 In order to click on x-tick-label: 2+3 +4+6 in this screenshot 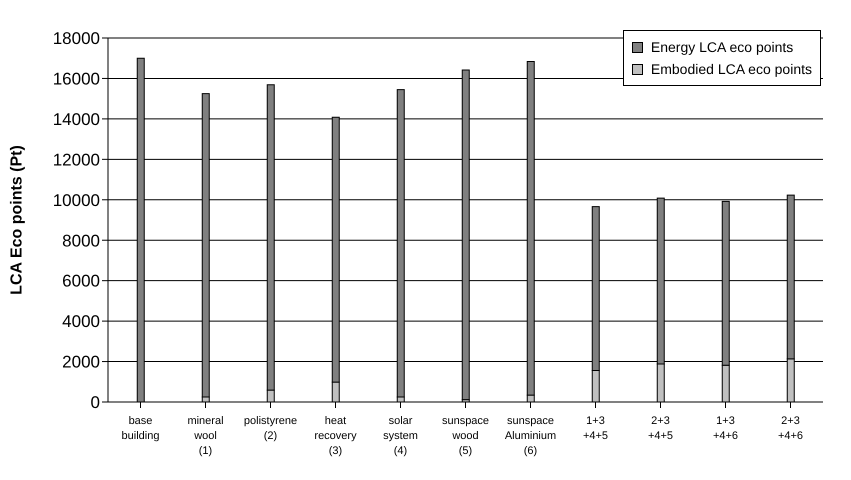, I will do `click(791, 428)`.